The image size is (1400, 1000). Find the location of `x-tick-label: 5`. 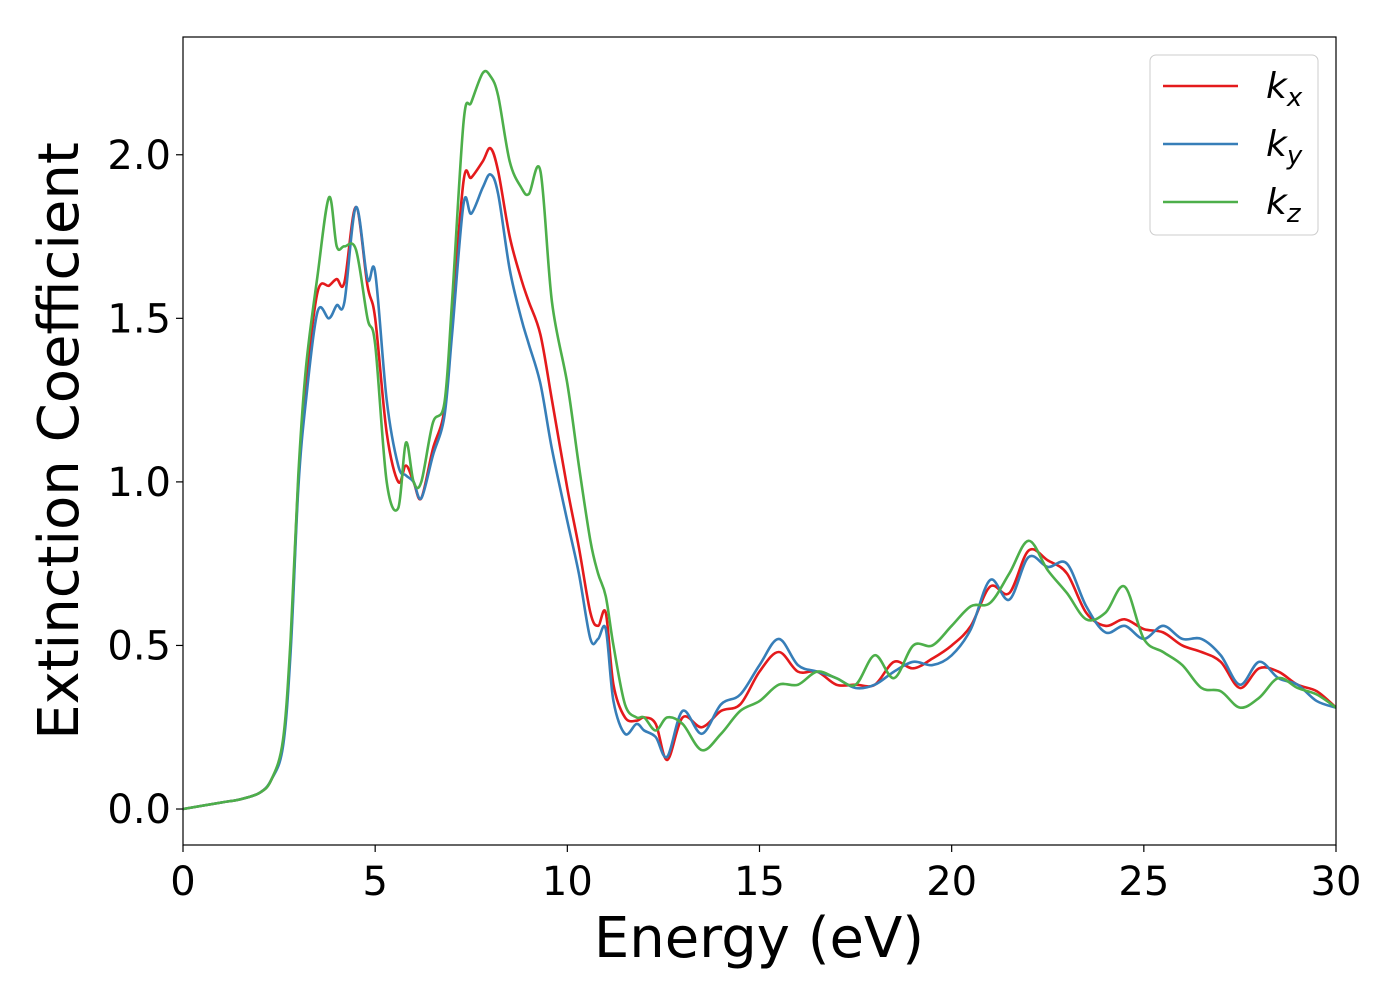

x-tick-label: 5 is located at coordinates (374, 882).